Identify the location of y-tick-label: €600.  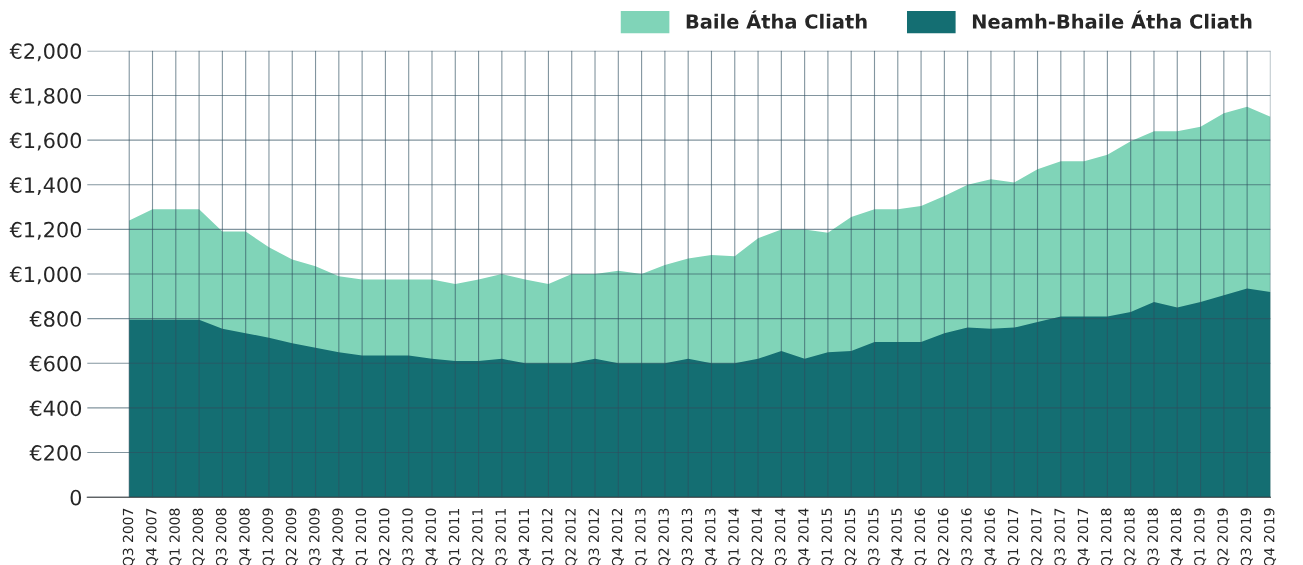
(55, 363).